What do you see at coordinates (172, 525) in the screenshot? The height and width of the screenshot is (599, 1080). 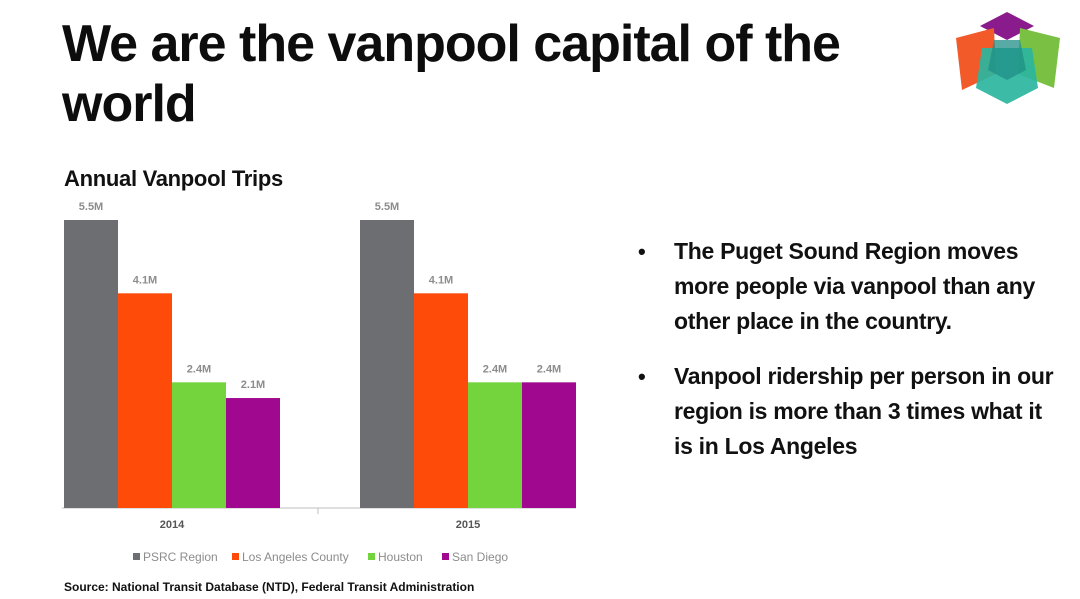 I see `x-tick-label: 2014` at bounding box center [172, 525].